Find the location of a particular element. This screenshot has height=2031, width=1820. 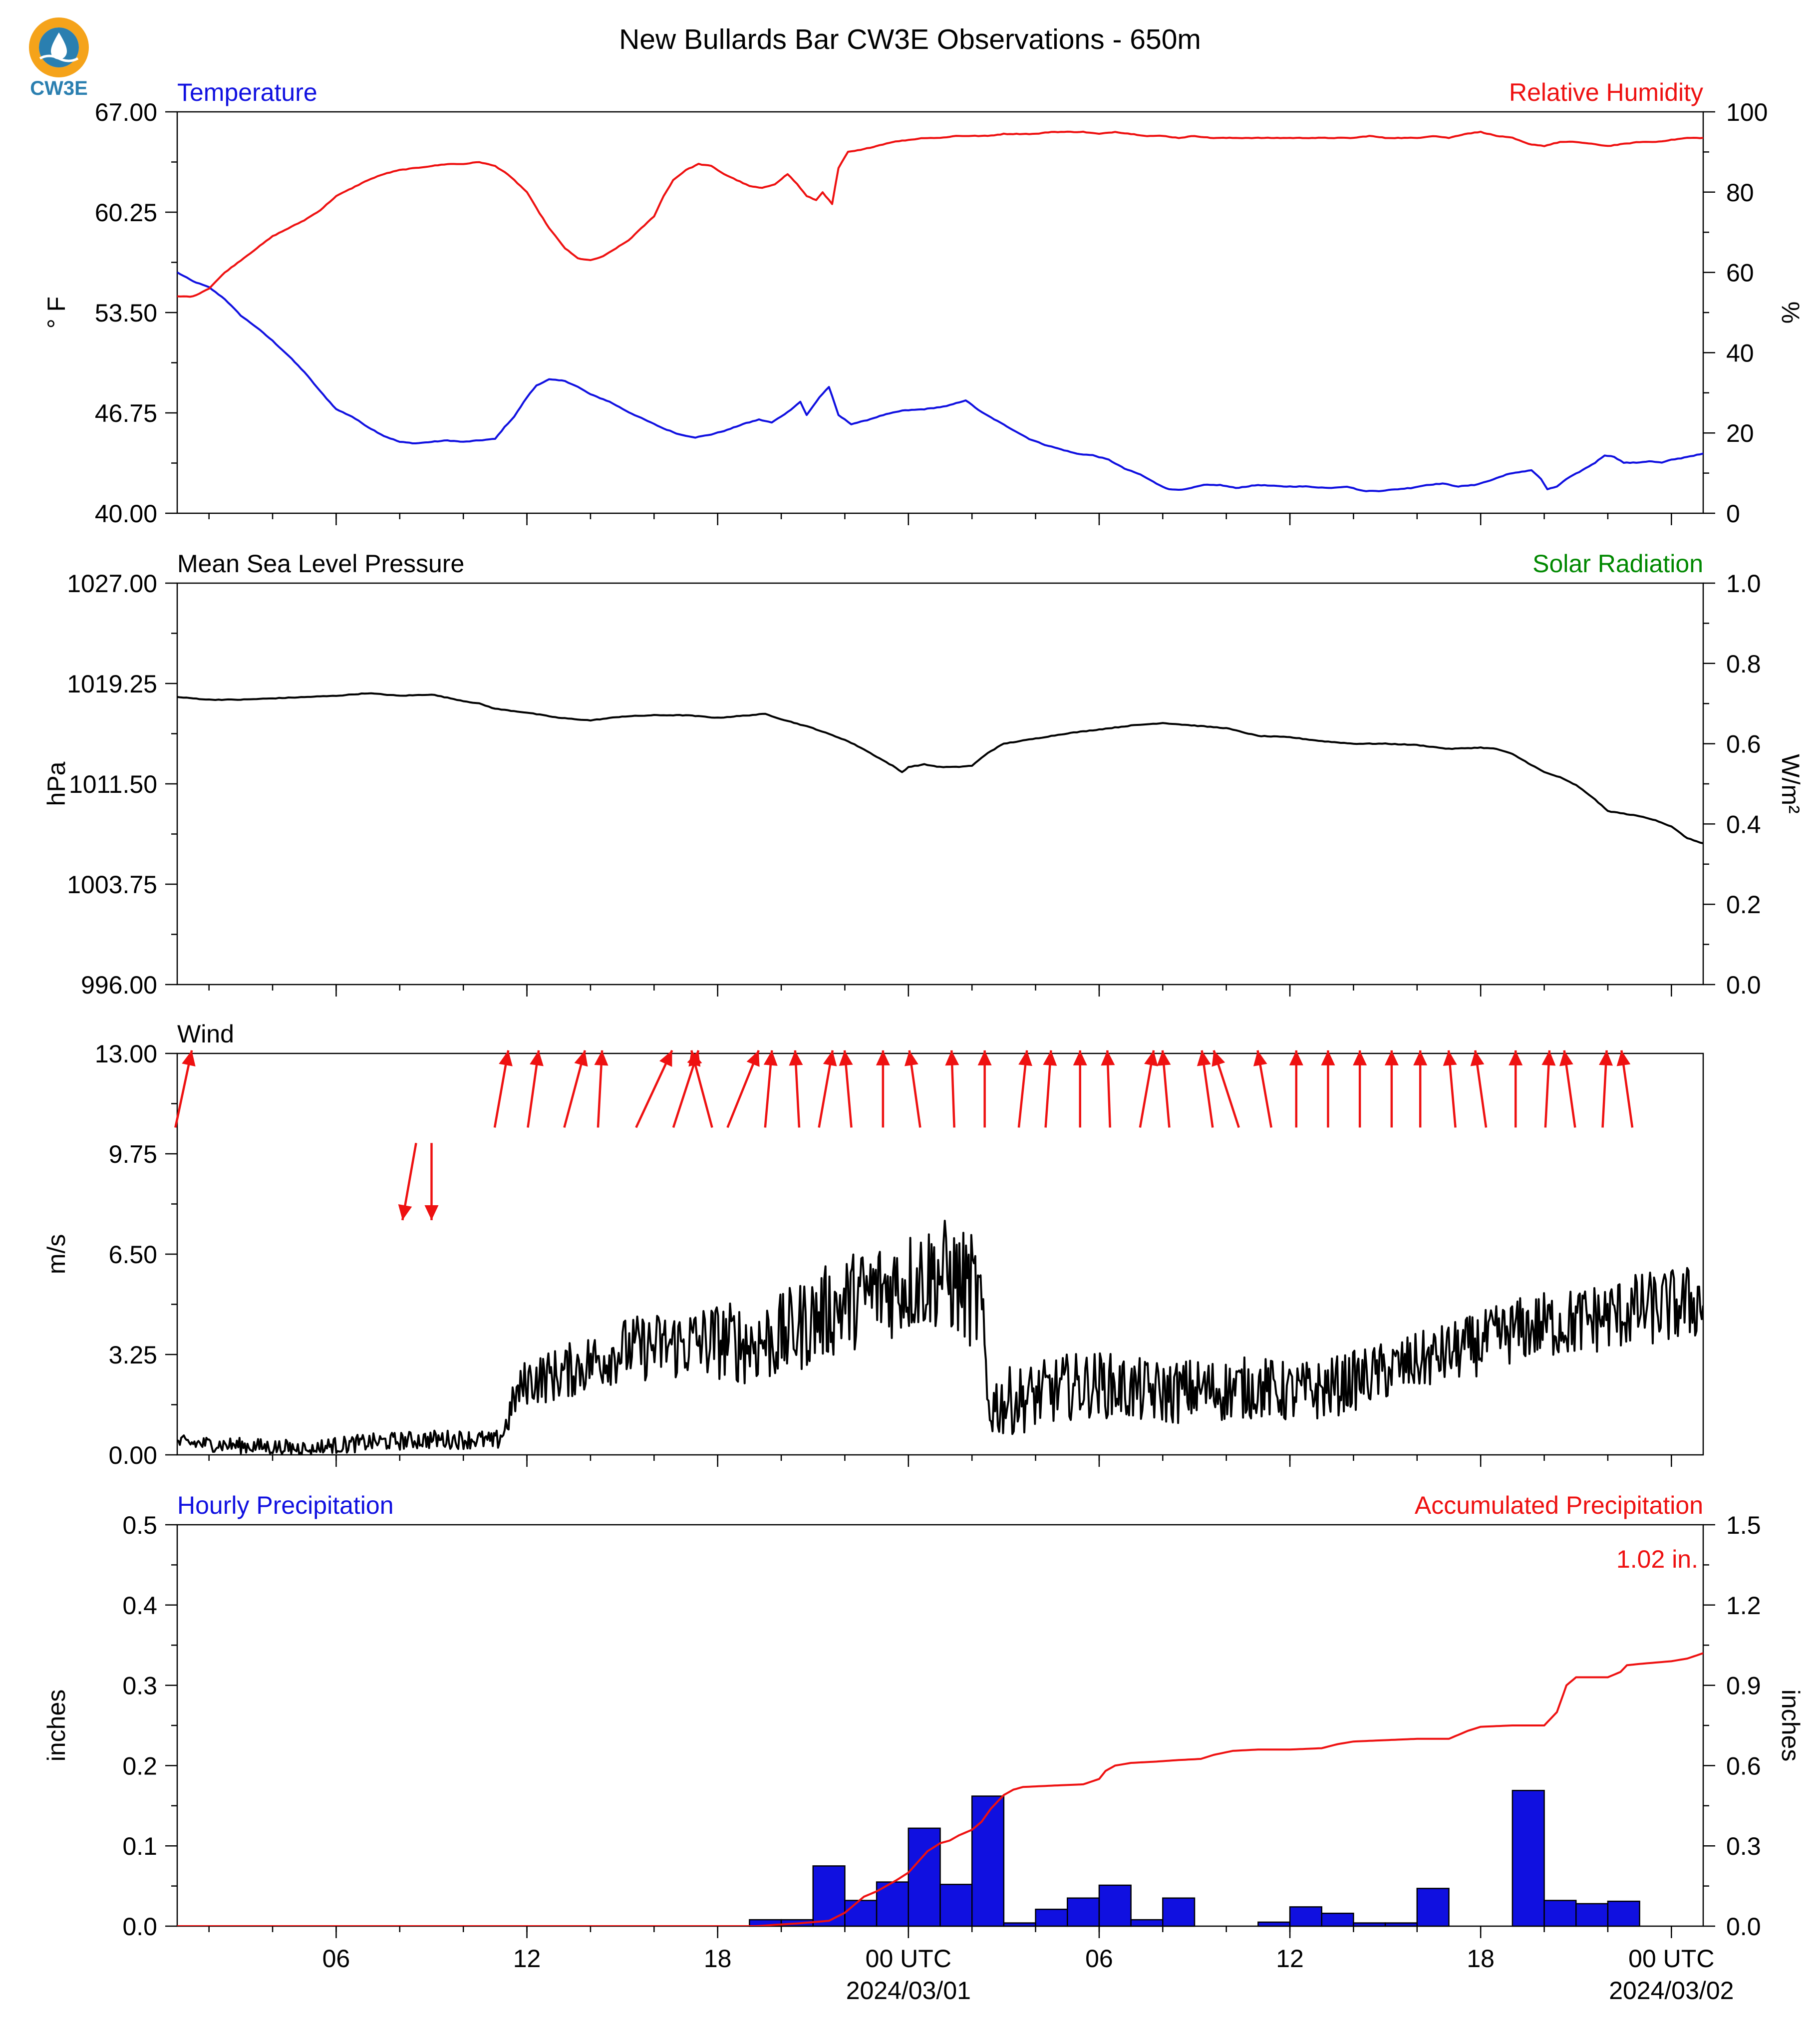

y-left-axis-label: inches is located at coordinates (56, 1726).